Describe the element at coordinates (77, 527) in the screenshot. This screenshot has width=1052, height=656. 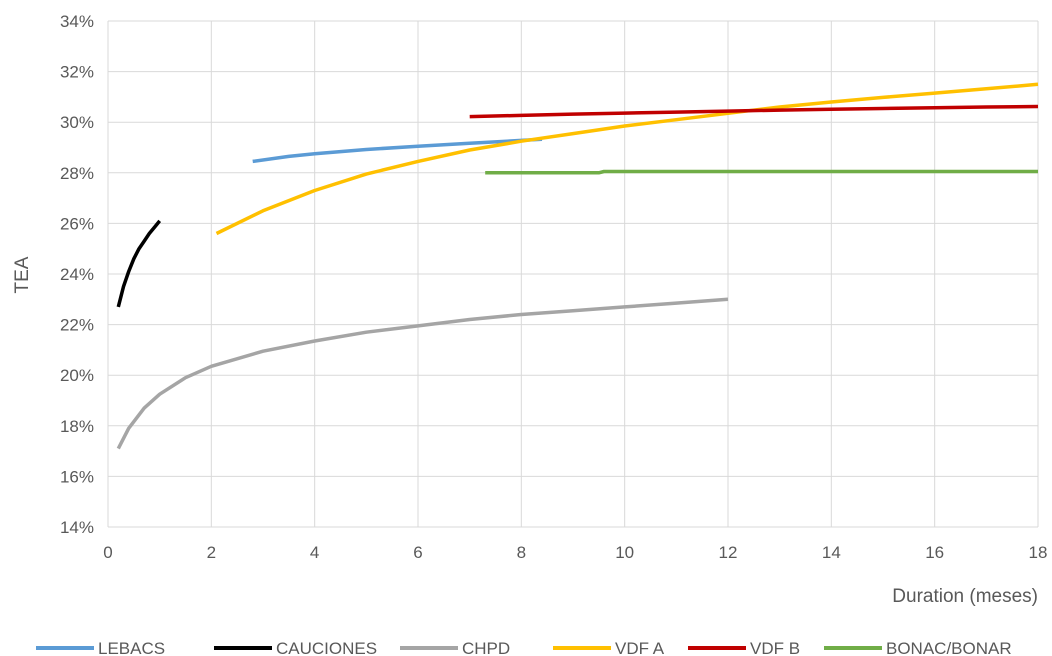
I see `y-tick-label: 14%` at that location.